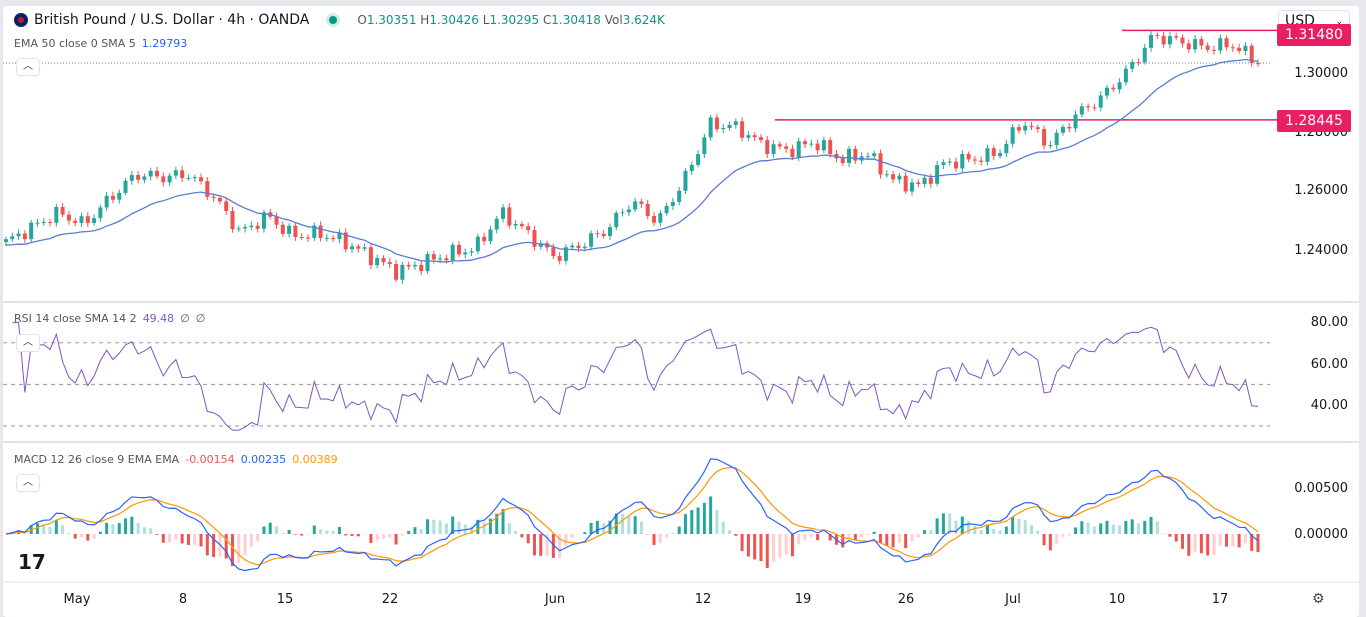  I want to click on flag-icon, so click(21, 20).